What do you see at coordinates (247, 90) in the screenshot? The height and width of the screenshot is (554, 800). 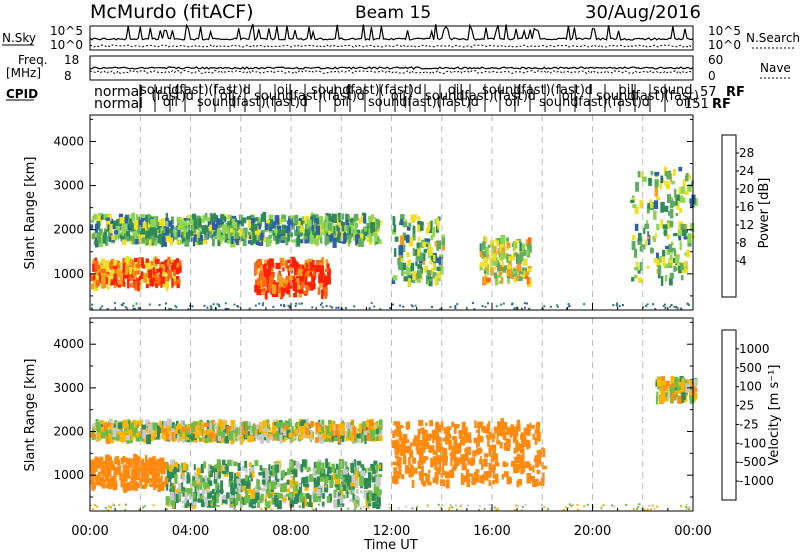 I see `cpid-fragment: d` at bounding box center [247, 90].